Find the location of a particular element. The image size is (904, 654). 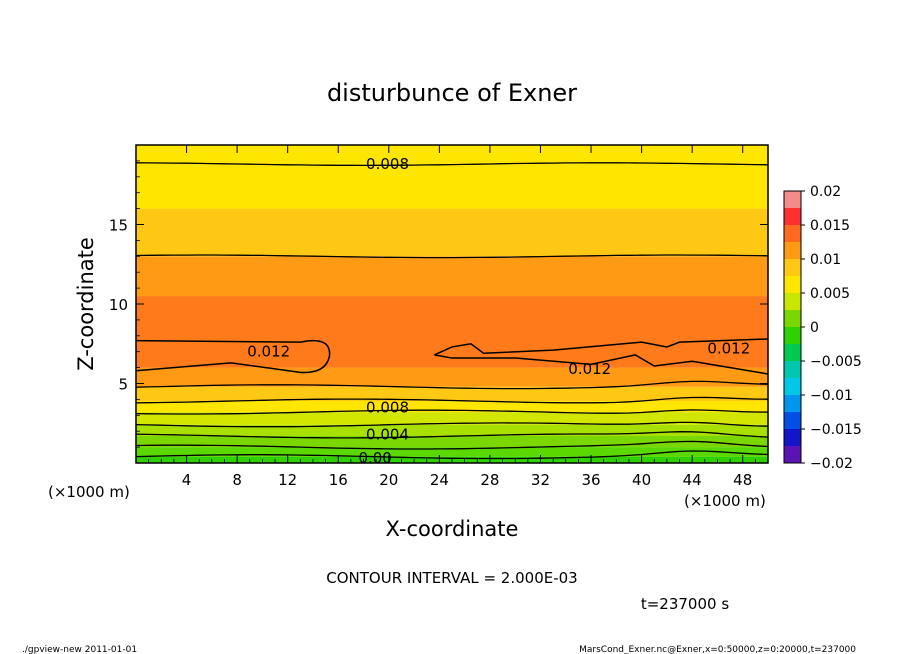

x-tick-label: 12 is located at coordinates (287, 480).